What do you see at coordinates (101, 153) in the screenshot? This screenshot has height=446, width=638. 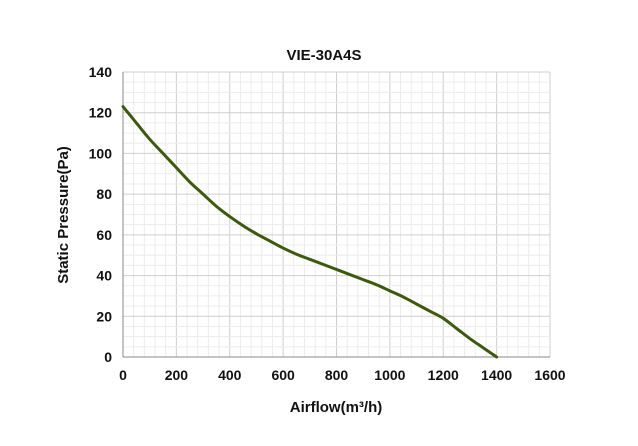 I see `y-tick-label: 100` at bounding box center [101, 153].